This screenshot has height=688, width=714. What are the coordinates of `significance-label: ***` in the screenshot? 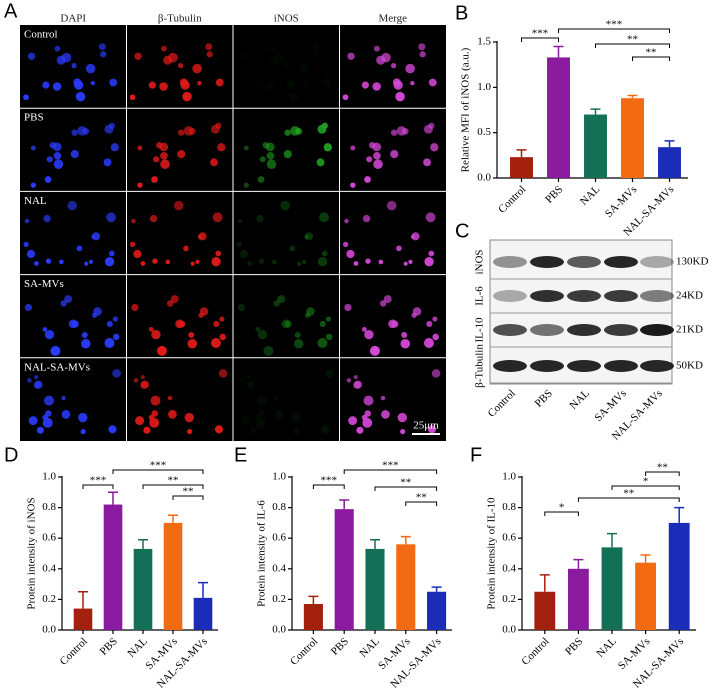 It's located at (158, 466).